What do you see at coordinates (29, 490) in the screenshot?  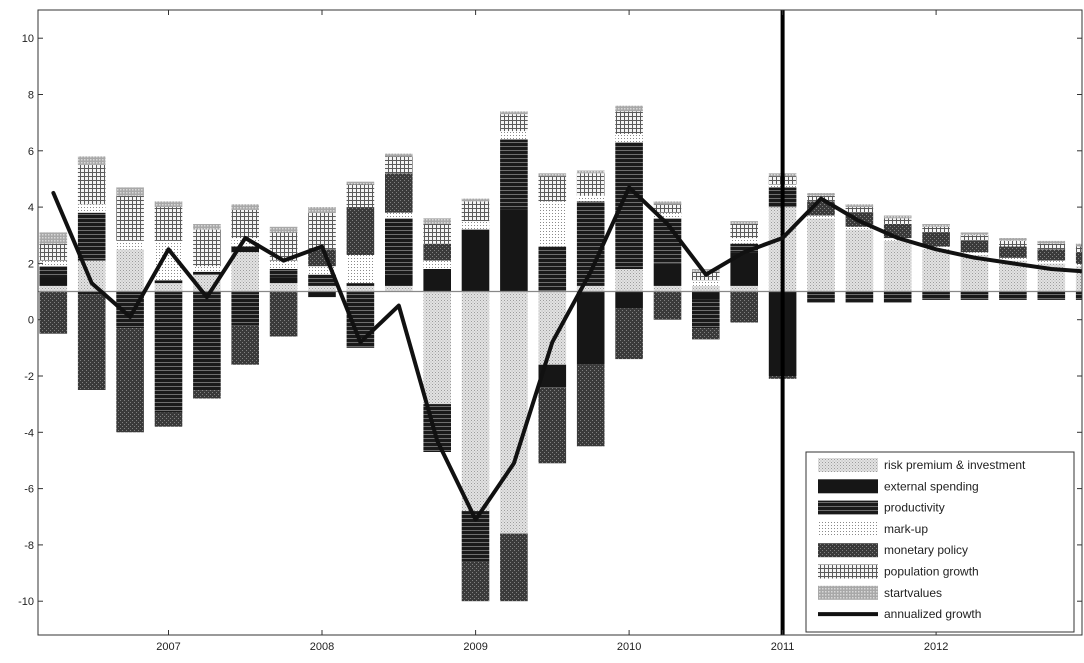 I see `y-tick-label: -6` at bounding box center [29, 490].